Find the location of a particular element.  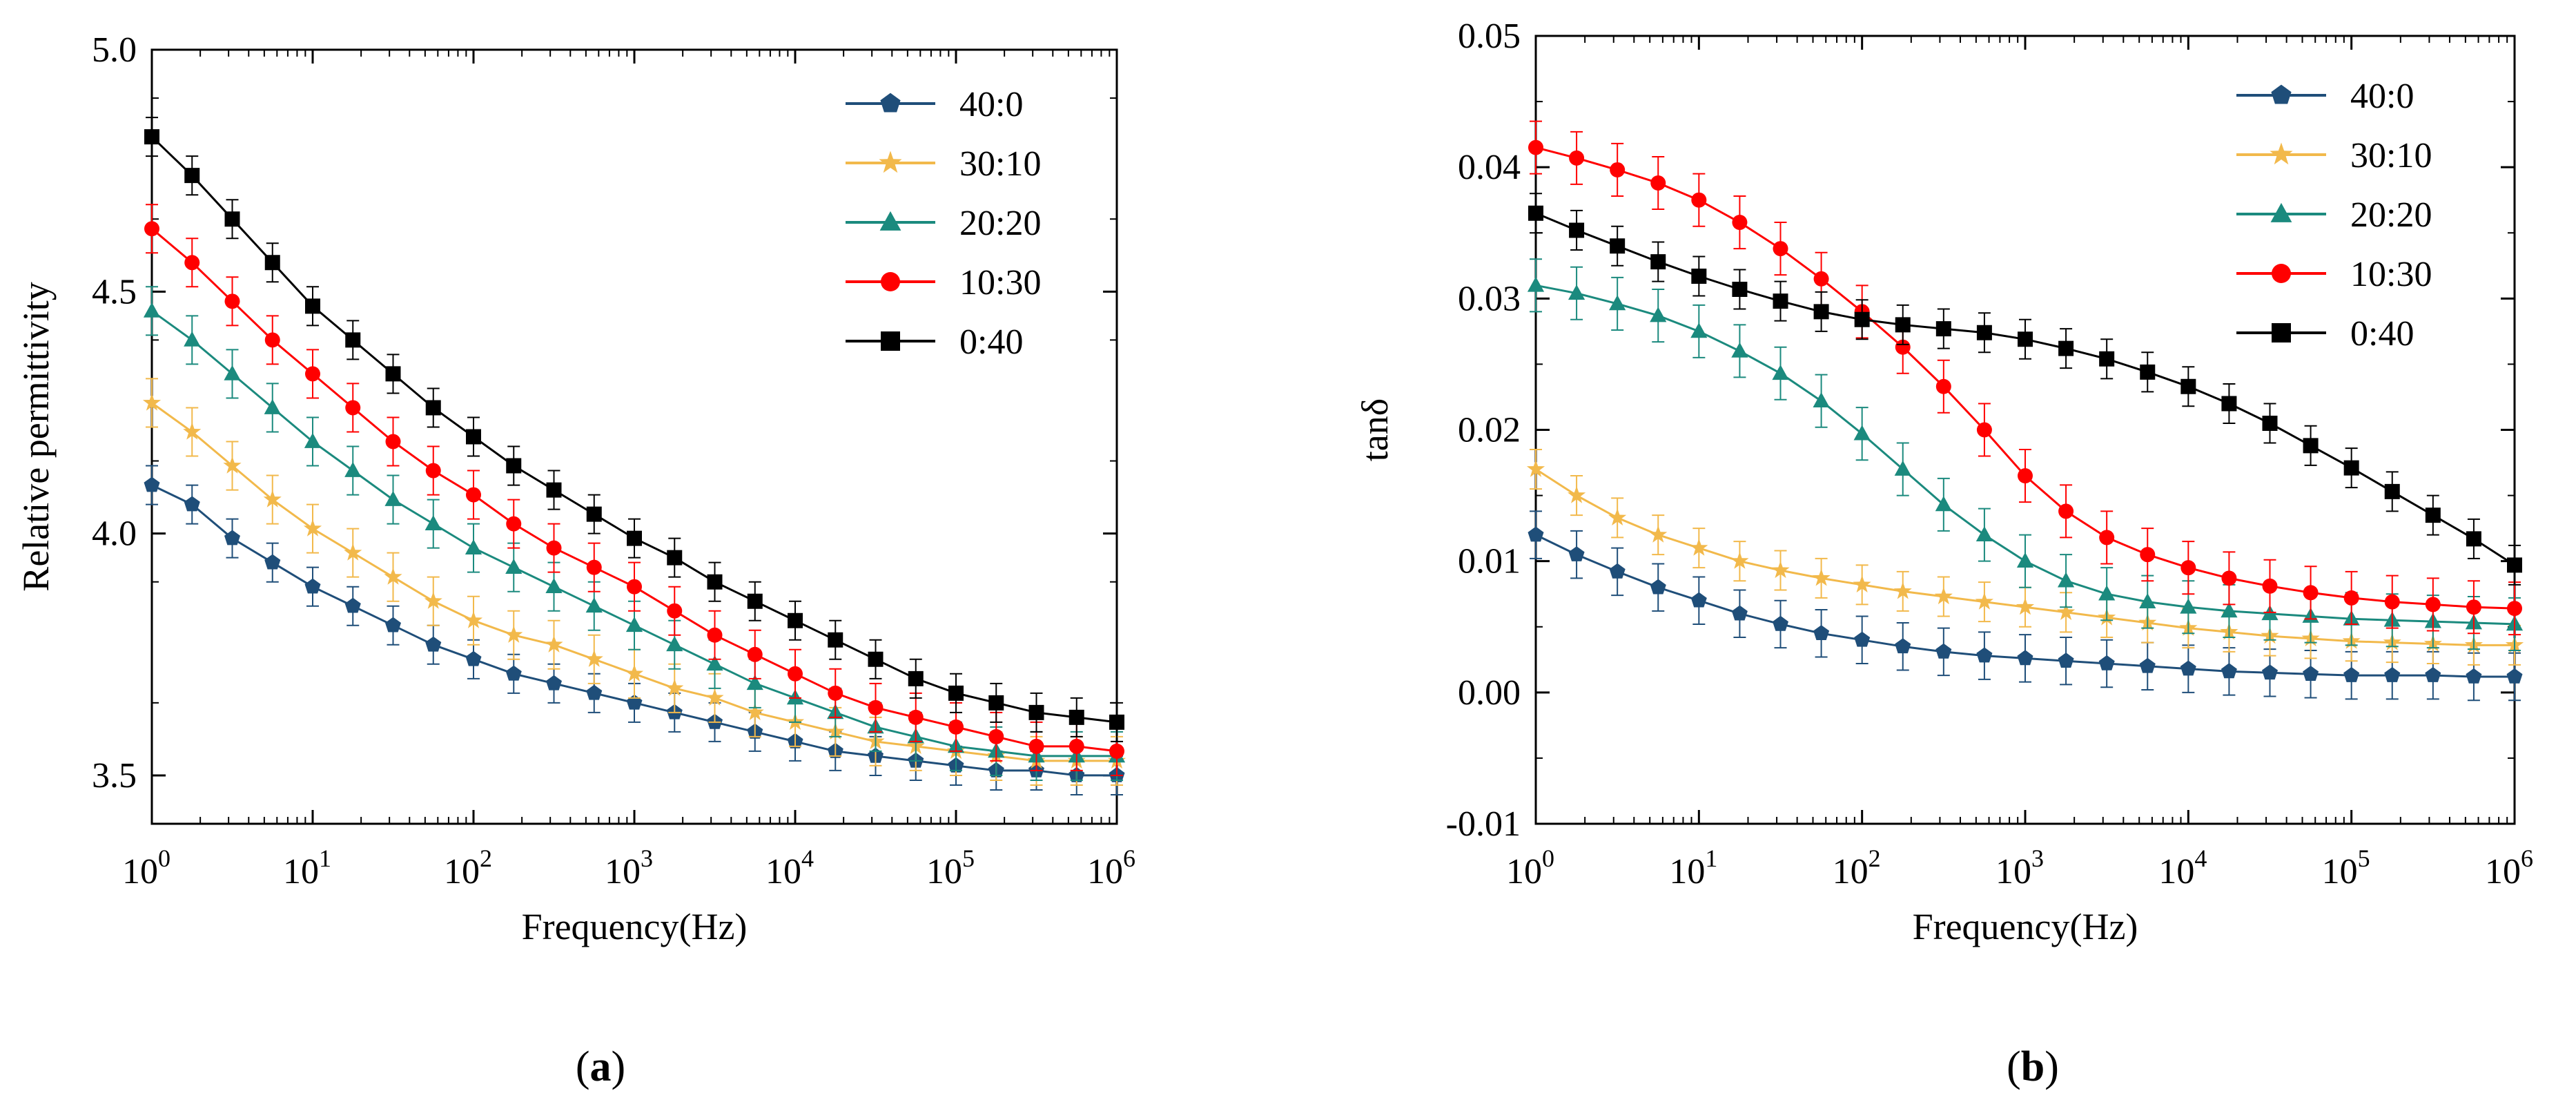

x-tick-exponent: 4 is located at coordinates (2200, 858).